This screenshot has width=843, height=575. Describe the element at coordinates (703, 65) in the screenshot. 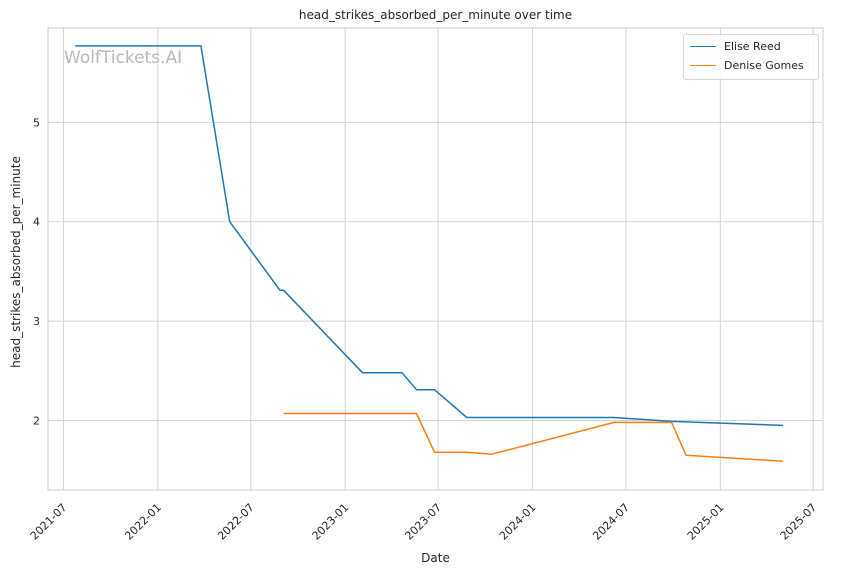

I see `legend-swatch-denise-gomes` at that location.